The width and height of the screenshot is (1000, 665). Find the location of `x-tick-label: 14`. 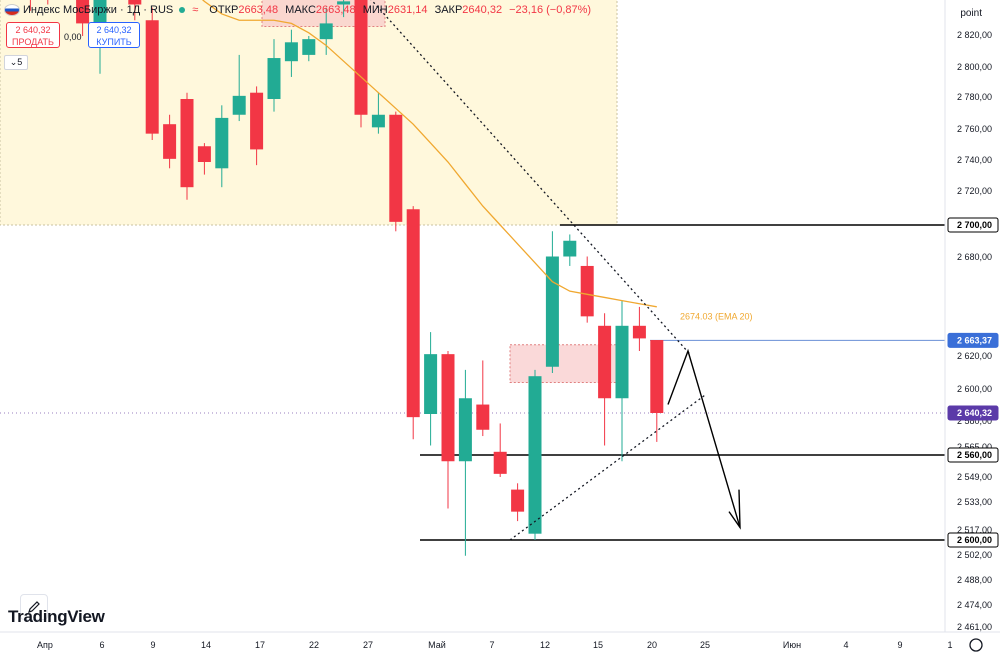

x-tick-label: 14 is located at coordinates (206, 645).